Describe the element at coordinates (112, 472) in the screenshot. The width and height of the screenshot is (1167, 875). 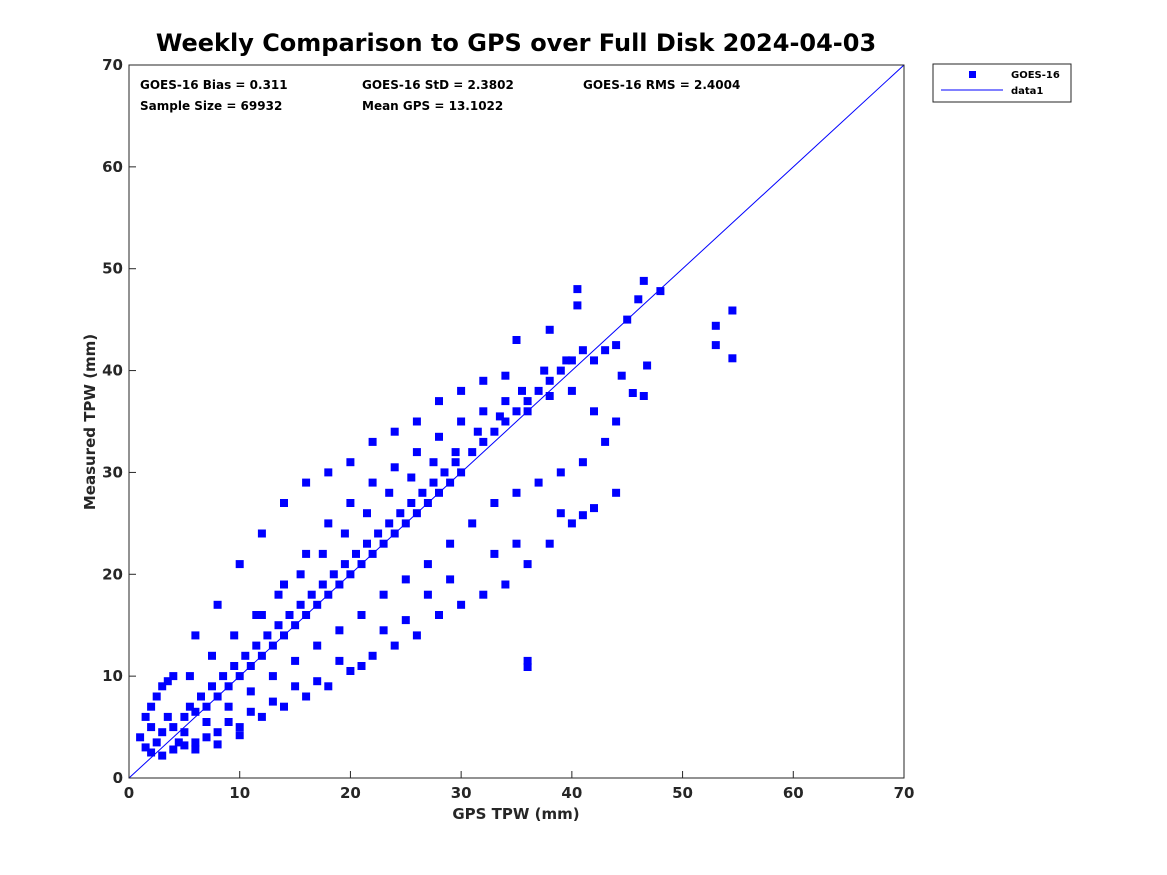
I see `y-tick-label: 30` at that location.